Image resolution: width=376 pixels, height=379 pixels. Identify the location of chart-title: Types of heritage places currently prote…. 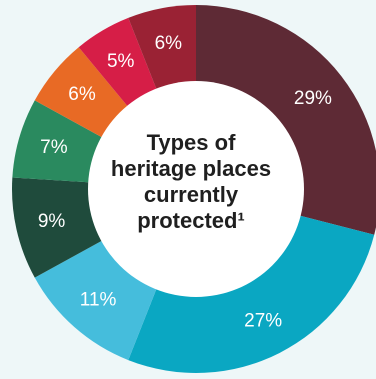
(191, 182).